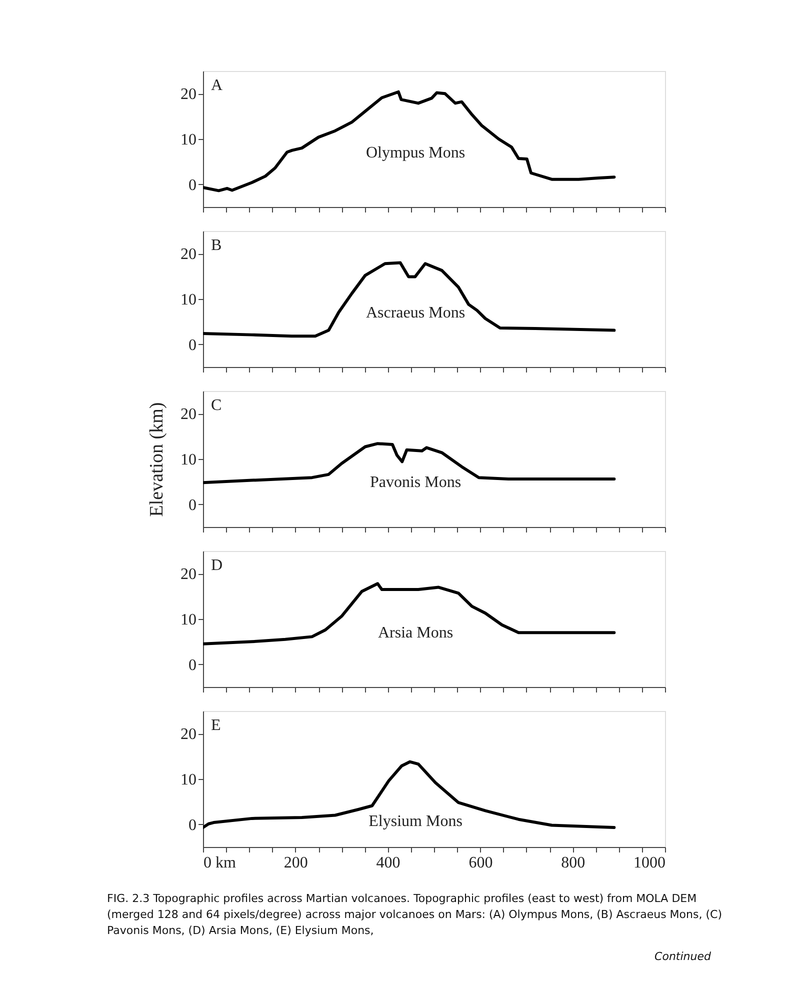  Describe the element at coordinates (415, 821) in the screenshot. I see `annotation: Elysium Mons` at that location.